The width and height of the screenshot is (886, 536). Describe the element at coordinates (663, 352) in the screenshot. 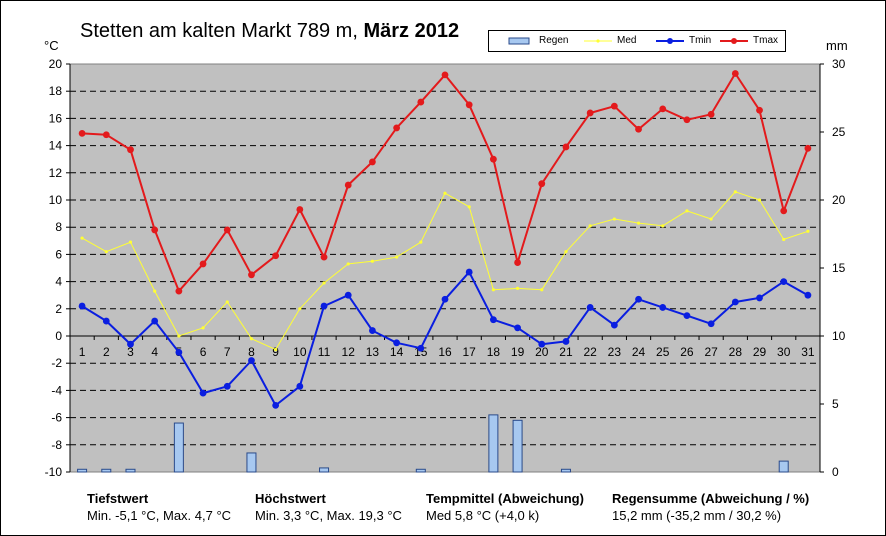

I see `x-tick-label: 25` at that location.